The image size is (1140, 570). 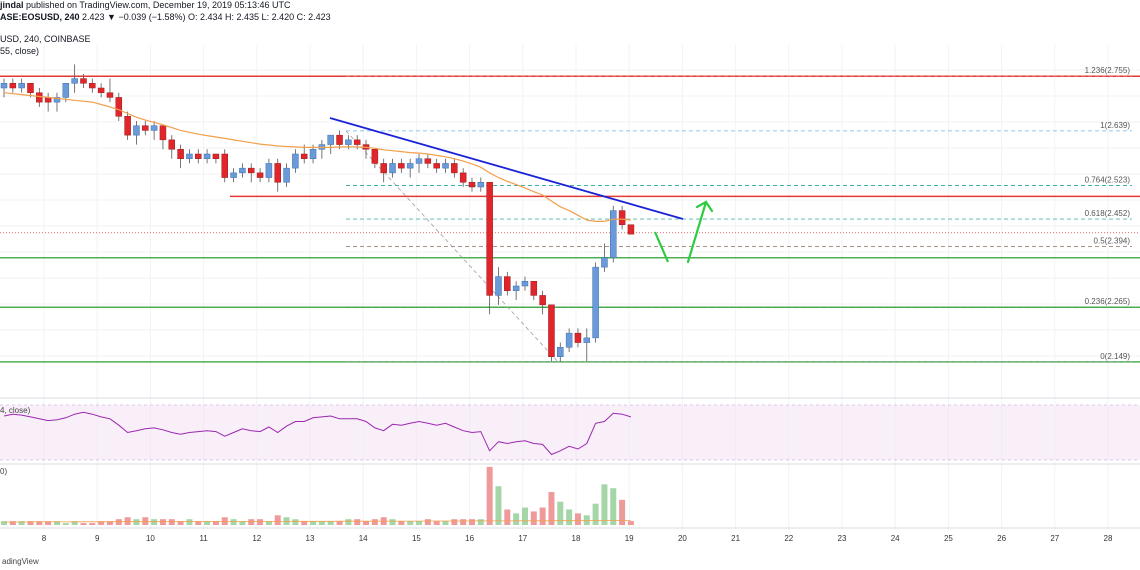 What do you see at coordinates (661, 247) in the screenshot?
I see `down-arrow-stroke` at bounding box center [661, 247].